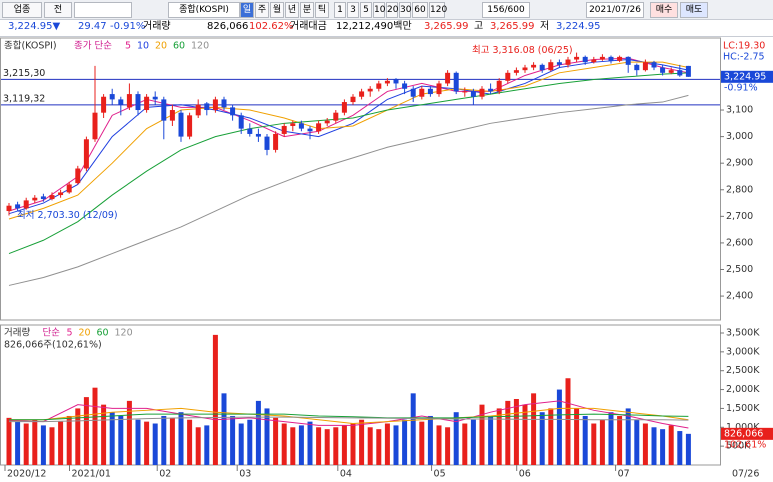  Describe the element at coordinates (694, 10) in the screenshot. I see `sell-button: 매도` at that location.